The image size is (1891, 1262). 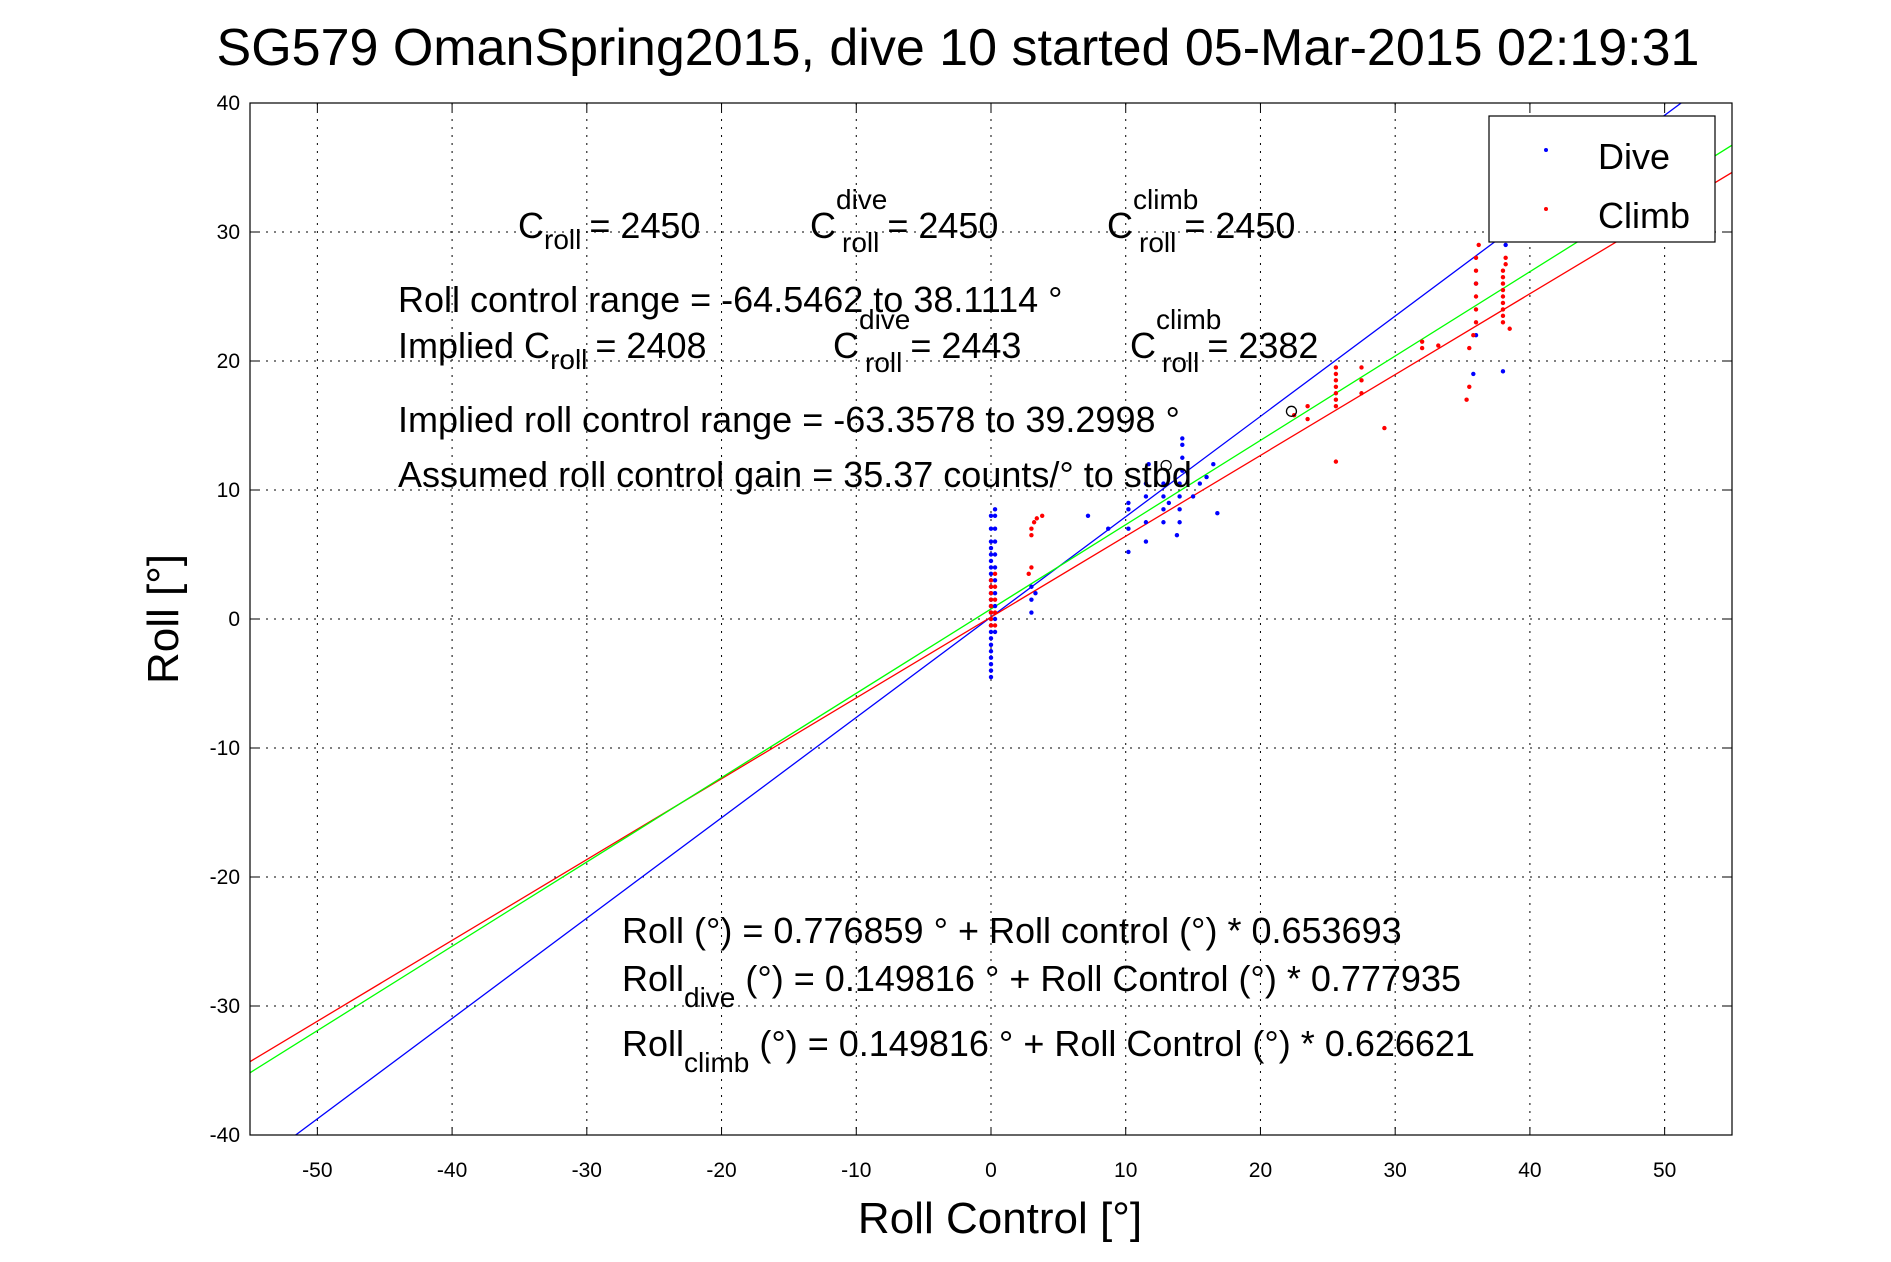 I want to click on implied-c-roll-climb: Cclimb roll = 2382, so click(x=1224, y=341).